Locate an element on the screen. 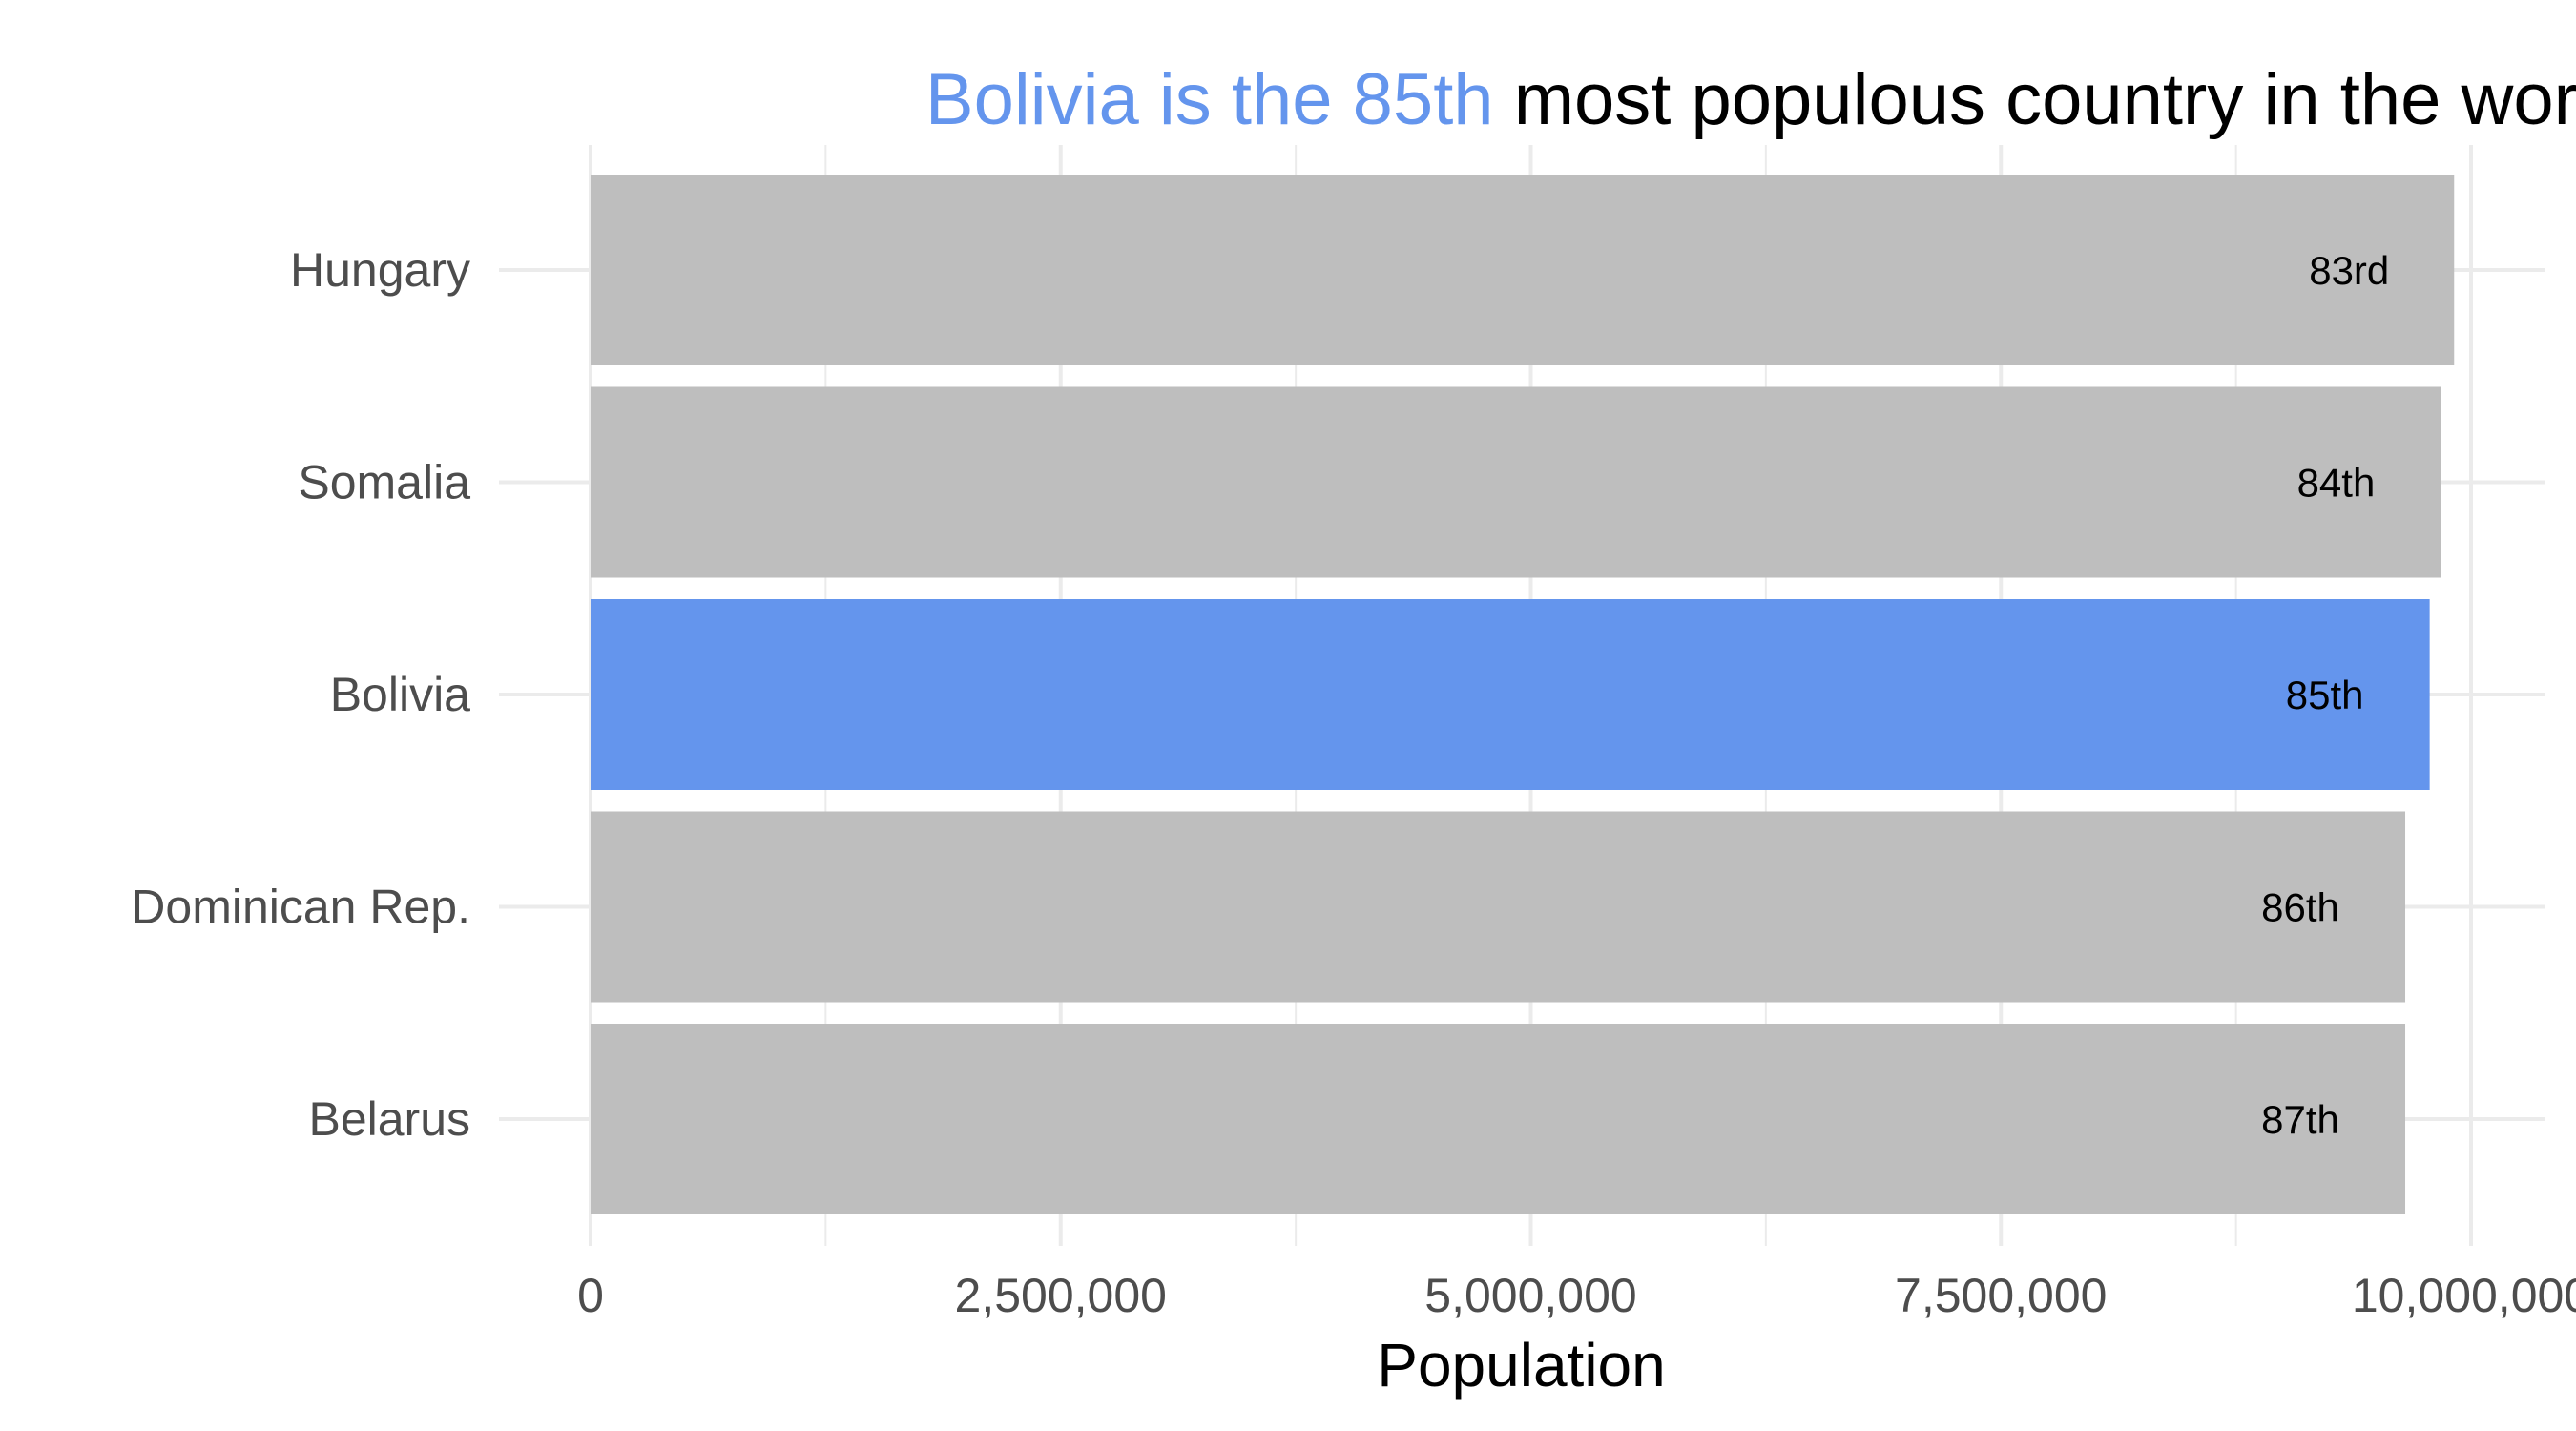 The height and width of the screenshot is (1431, 2576). bar-belarus is located at coordinates (1498, 1119).